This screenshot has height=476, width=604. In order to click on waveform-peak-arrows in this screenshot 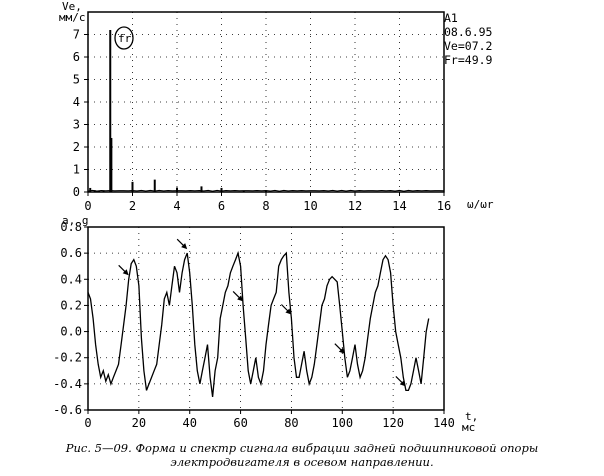, I will do `click(262, 312)`.